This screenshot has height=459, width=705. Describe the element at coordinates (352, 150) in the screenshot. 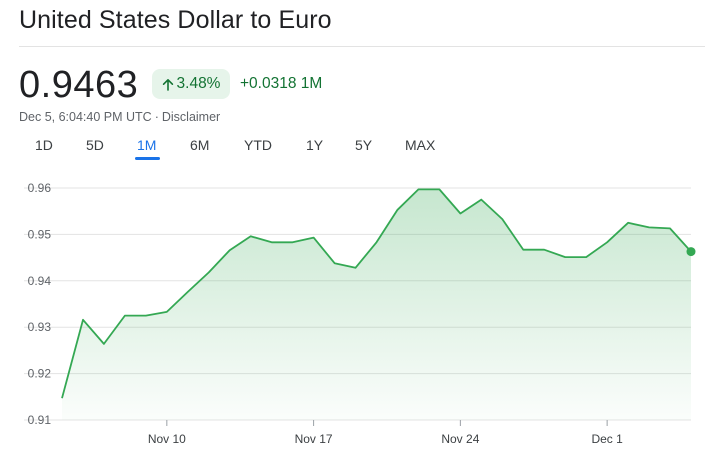

I see `range-tabs: 1D 5D 1M 6M YTD 1Y 5Y MAX` at that location.